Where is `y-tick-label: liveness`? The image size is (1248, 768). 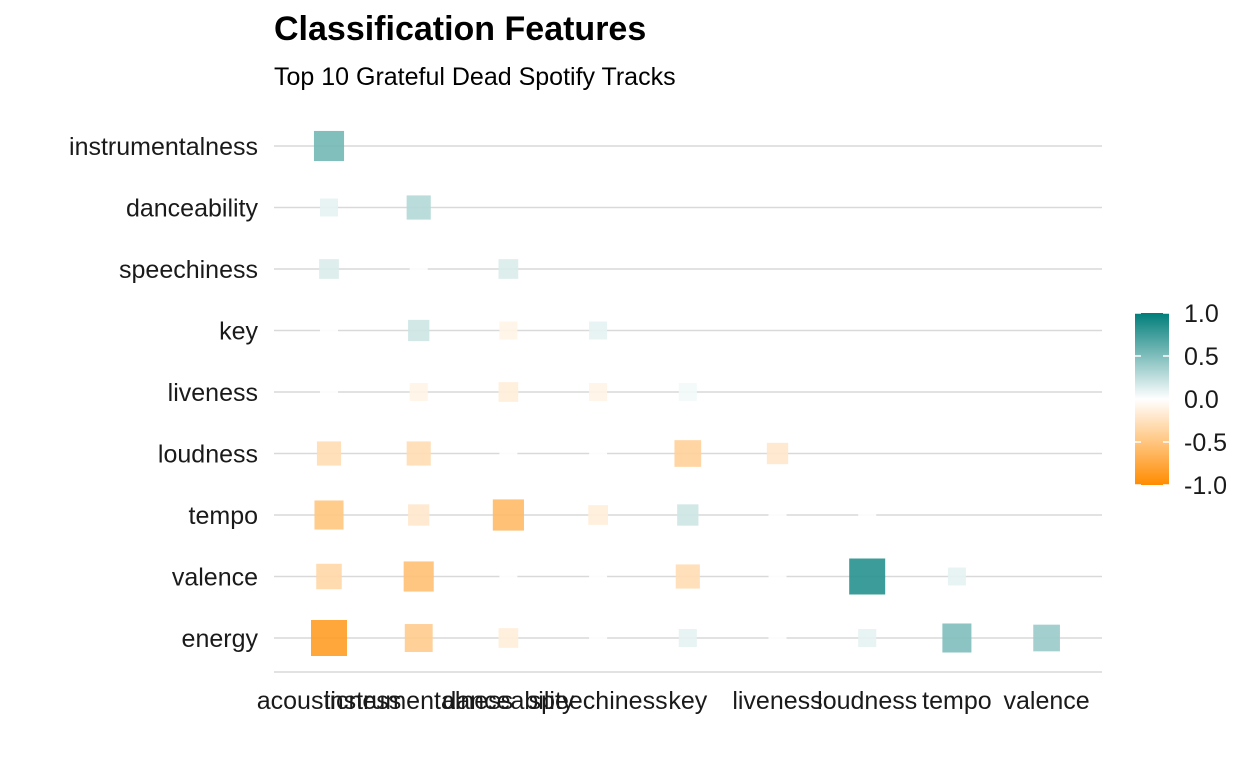 y-tick-label: liveness is located at coordinates (213, 393).